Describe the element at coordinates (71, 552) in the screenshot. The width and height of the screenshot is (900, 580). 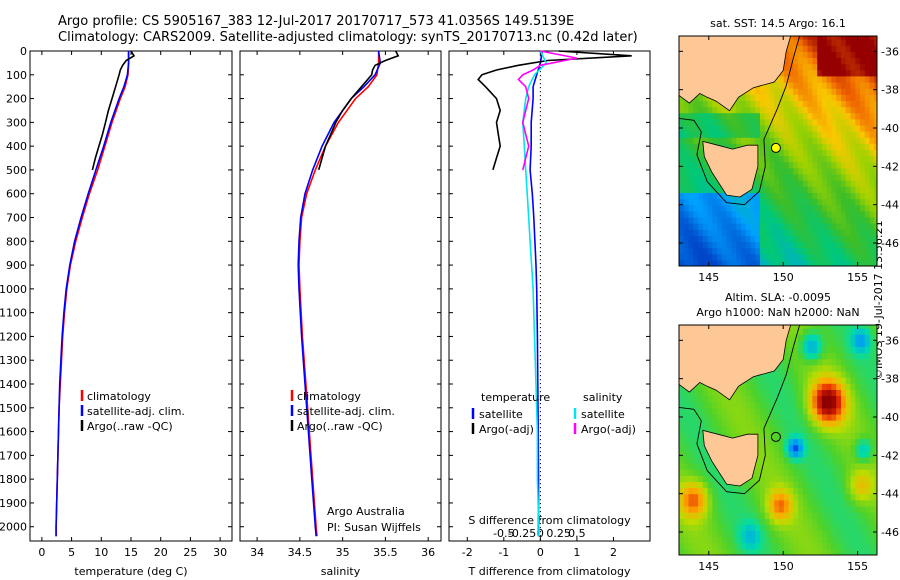
I see `x-tick-label: 5` at that location.